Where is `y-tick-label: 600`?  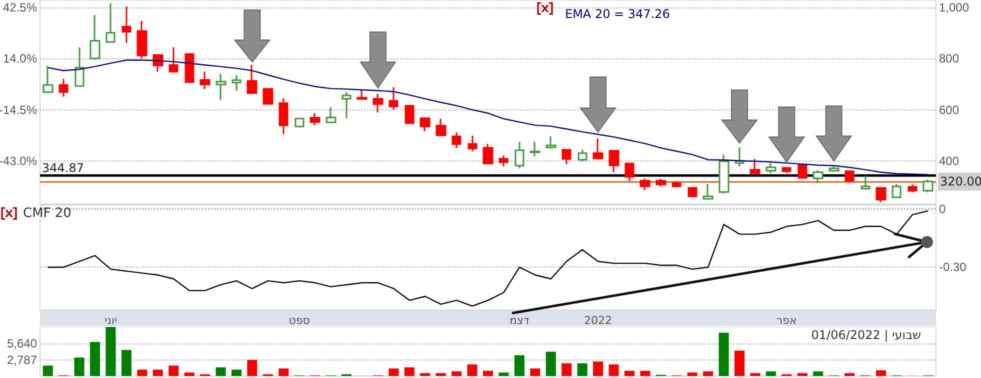
y-tick-label: 600 is located at coordinates (949, 109).